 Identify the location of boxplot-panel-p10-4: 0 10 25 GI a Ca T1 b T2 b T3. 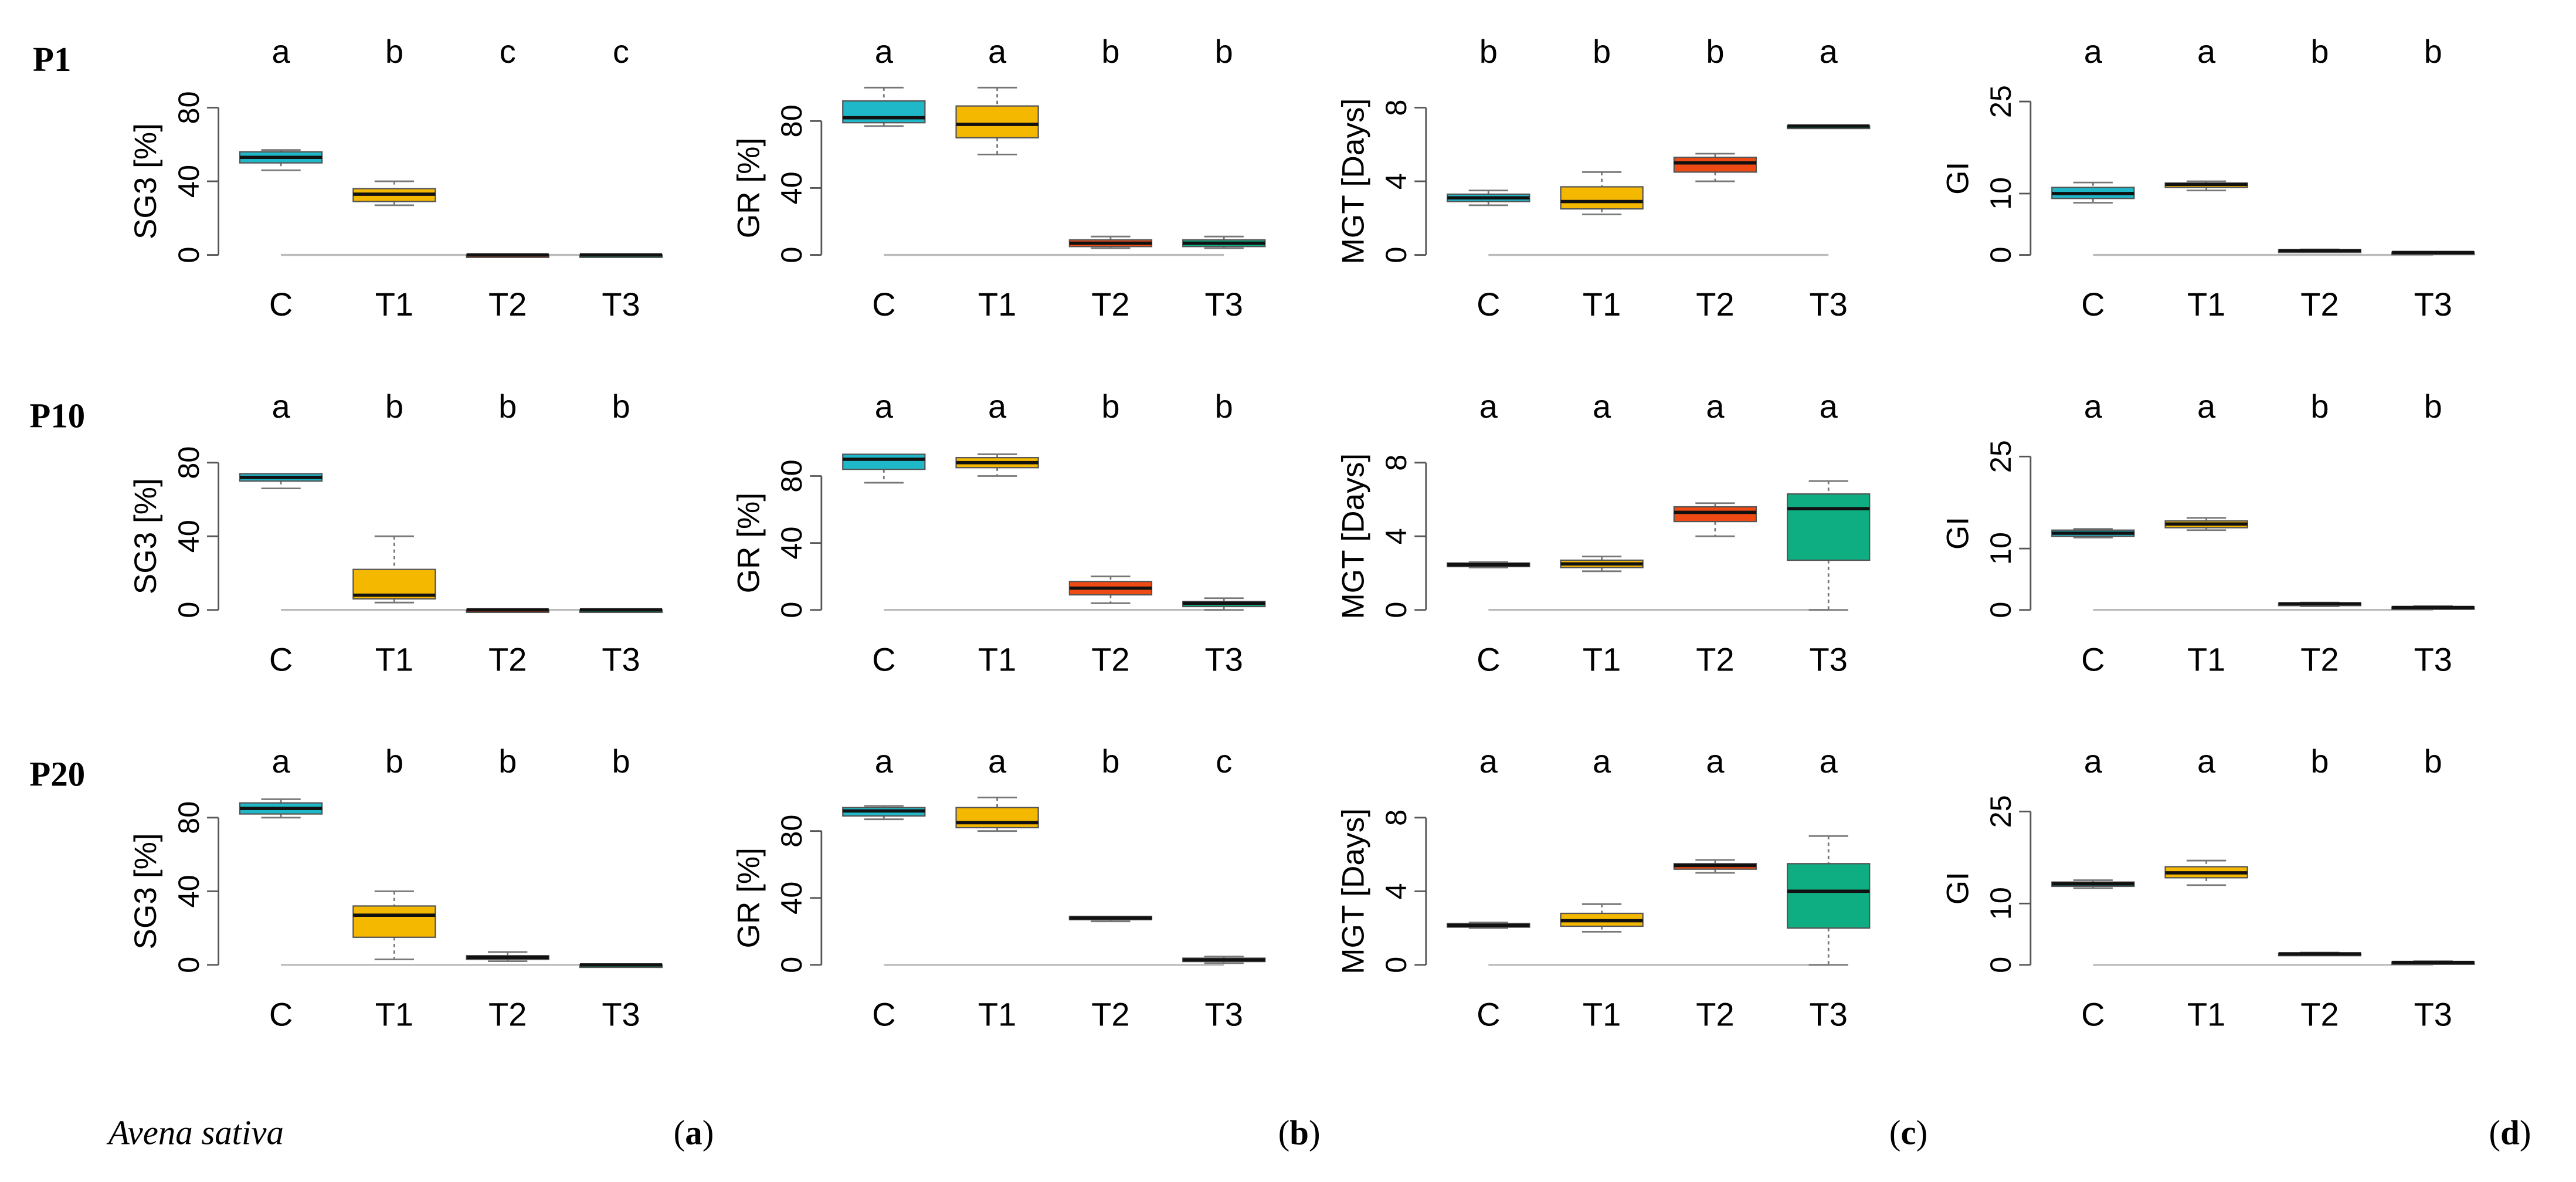
(2207, 533).